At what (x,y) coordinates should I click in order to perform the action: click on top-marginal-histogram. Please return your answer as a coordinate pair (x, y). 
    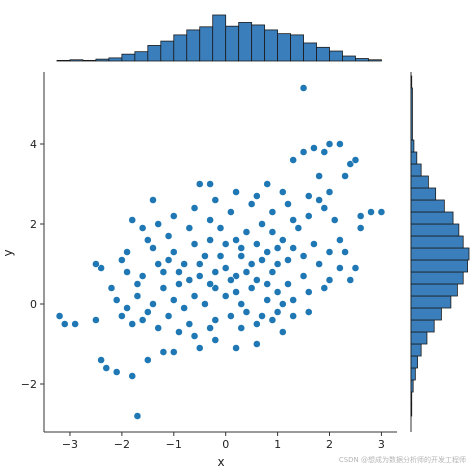
    Looking at the image, I should click on (219, 38).